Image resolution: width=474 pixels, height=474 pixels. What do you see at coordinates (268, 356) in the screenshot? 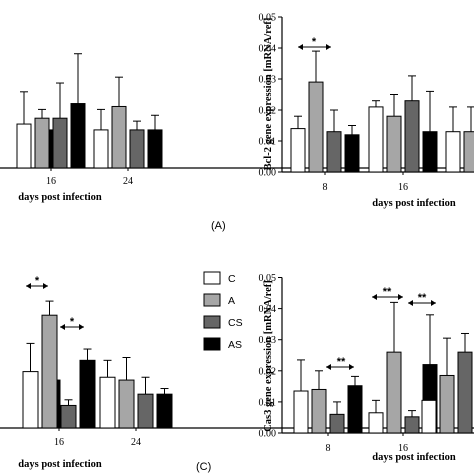
I see `y-axis-title: Cas3 gene expression [mRNA/ref]` at bounding box center [268, 356].